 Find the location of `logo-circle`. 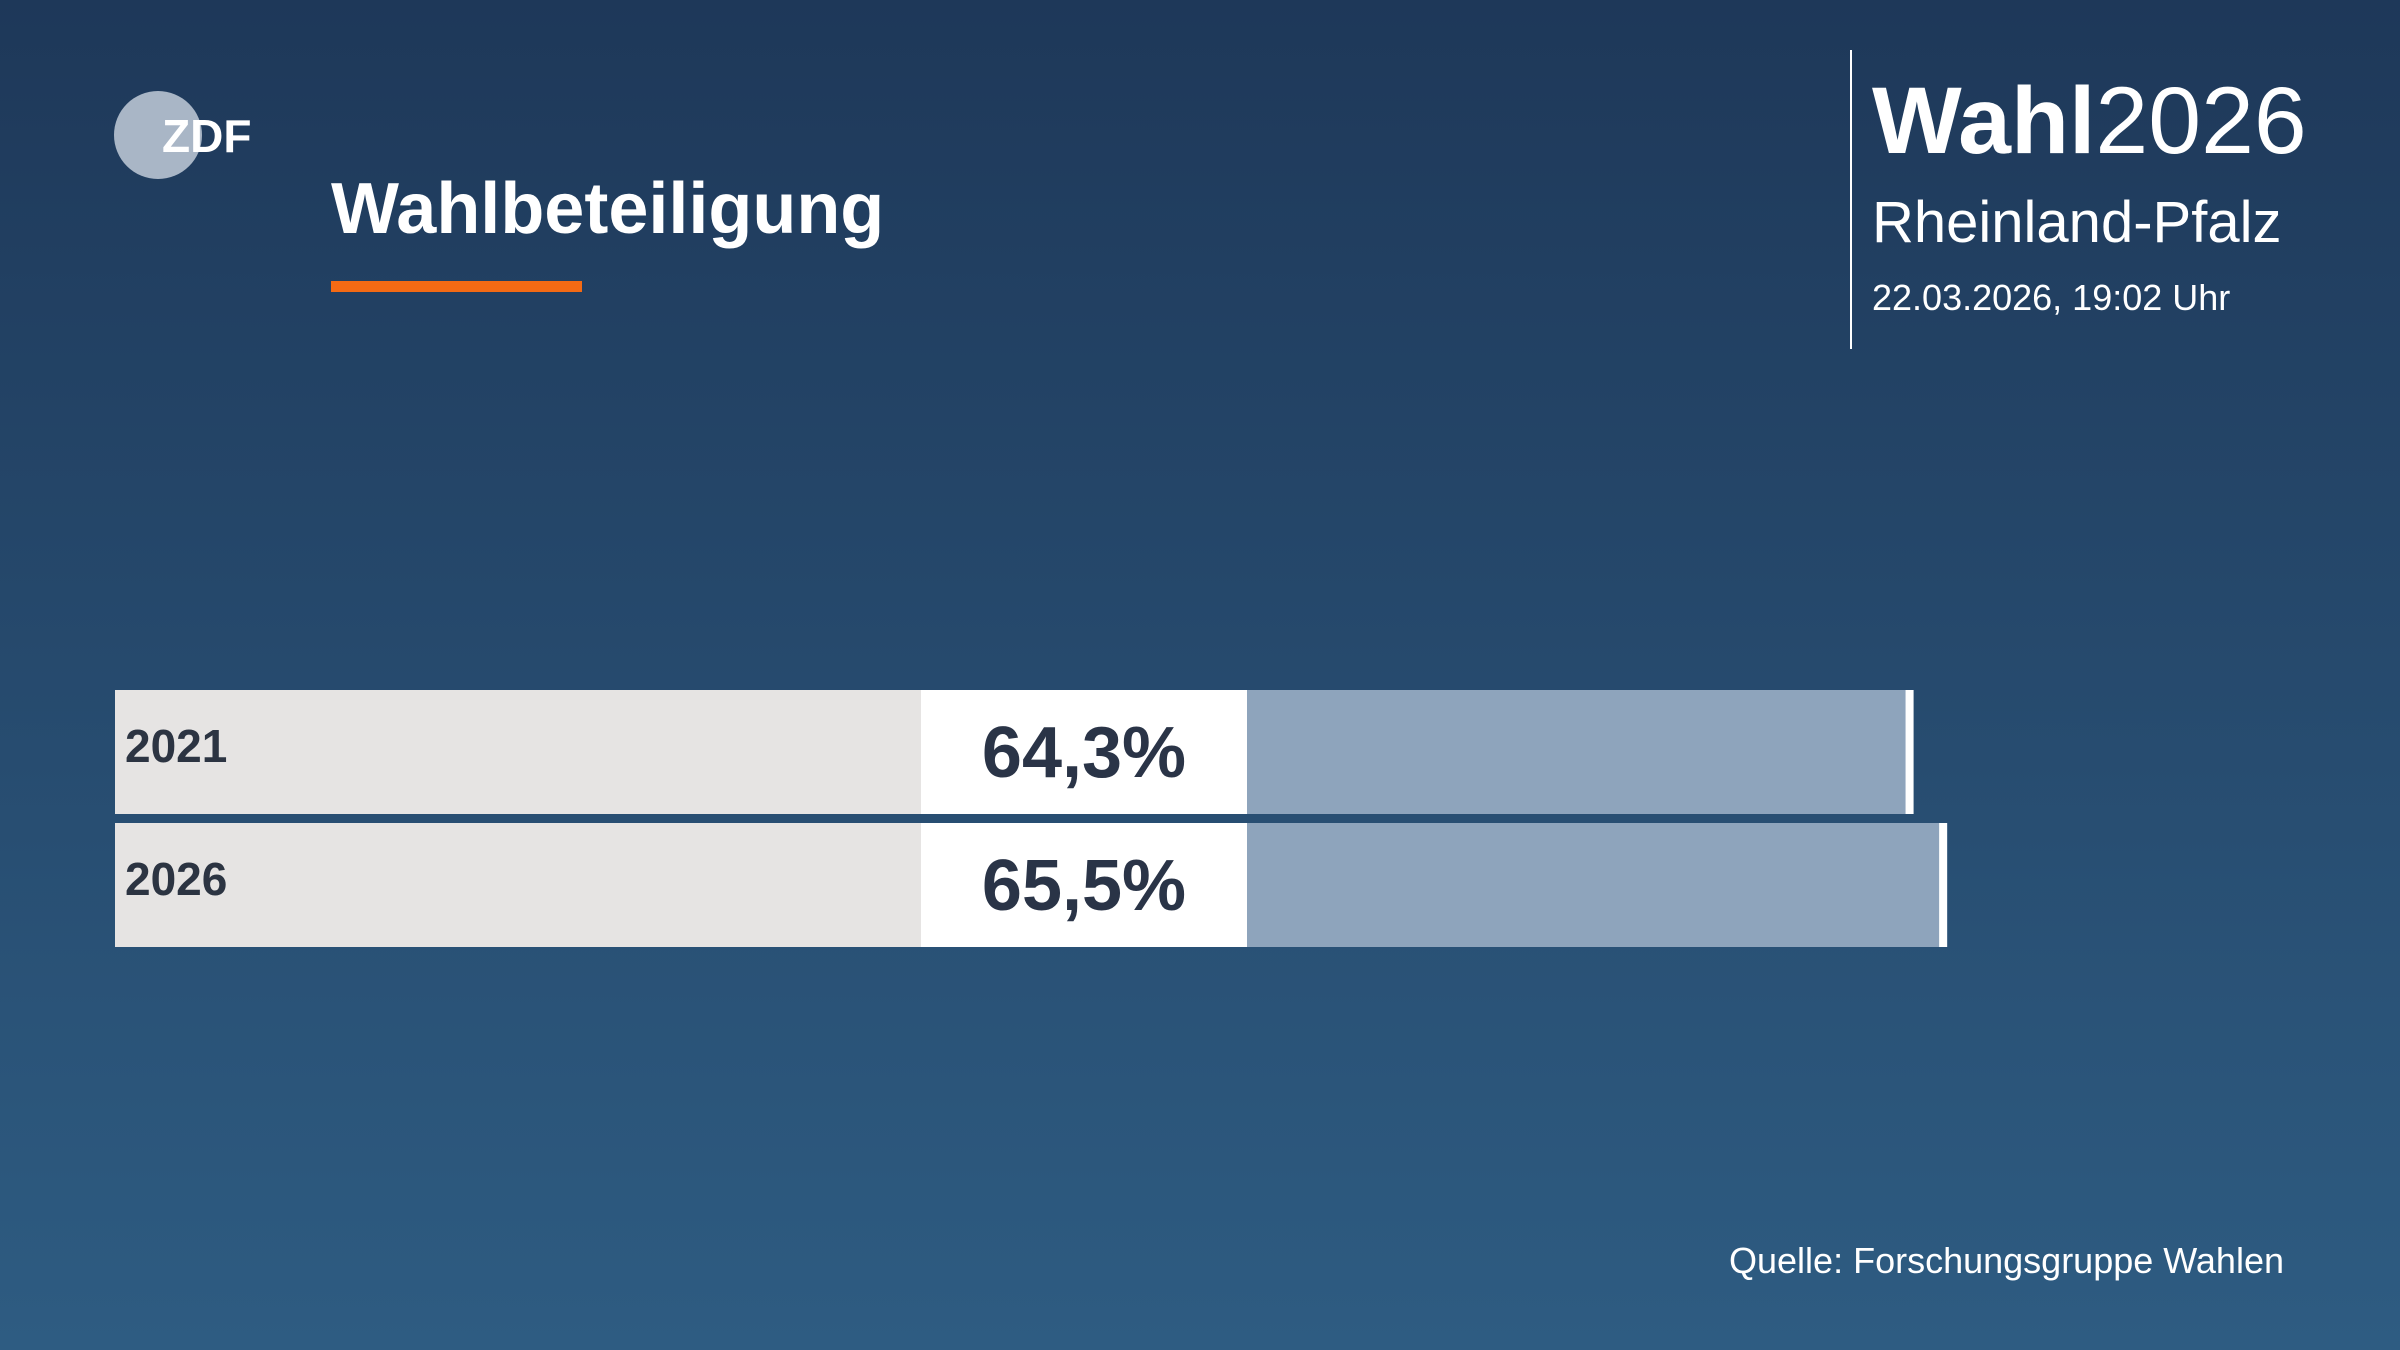

logo-circle is located at coordinates (158, 135).